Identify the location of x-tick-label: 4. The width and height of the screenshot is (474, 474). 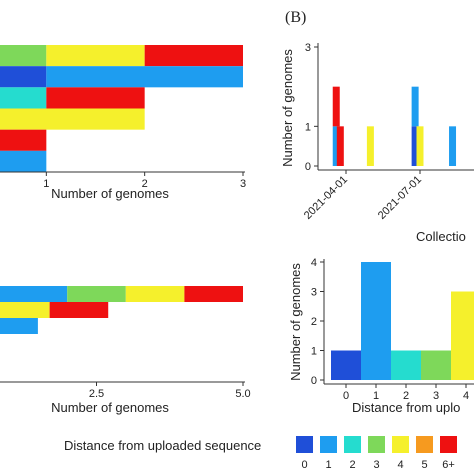
(466, 396).